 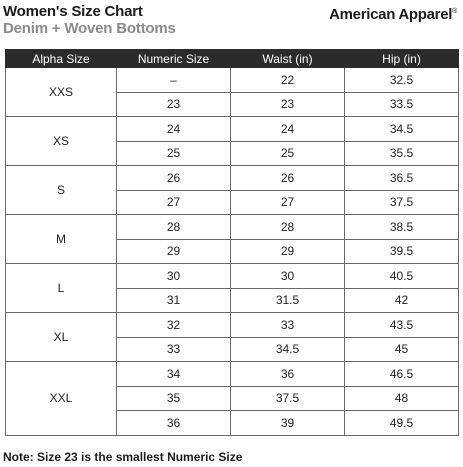 I want to click on table-row: 31 31.5 42, so click(x=232, y=300).